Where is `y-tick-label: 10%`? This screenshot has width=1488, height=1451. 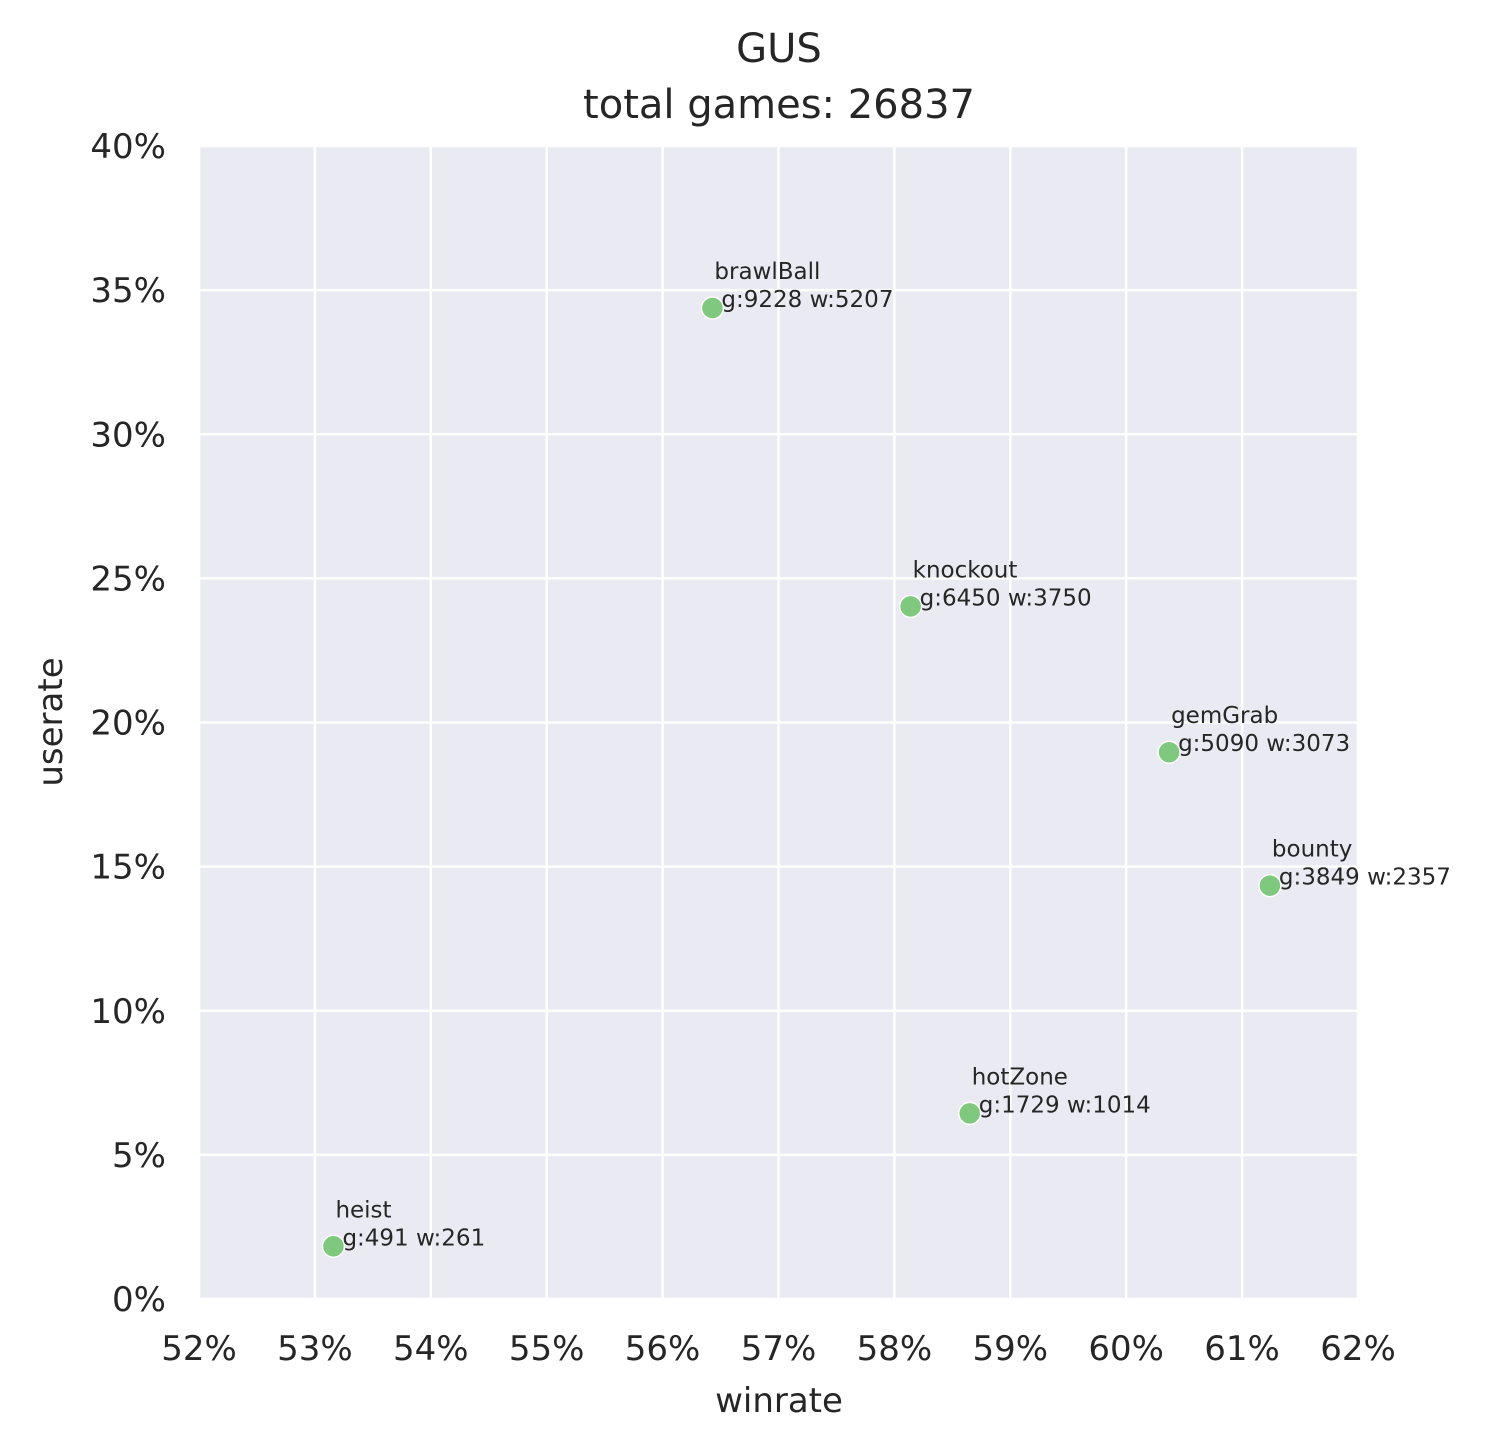
y-tick-label: 10% is located at coordinates (128, 1012).